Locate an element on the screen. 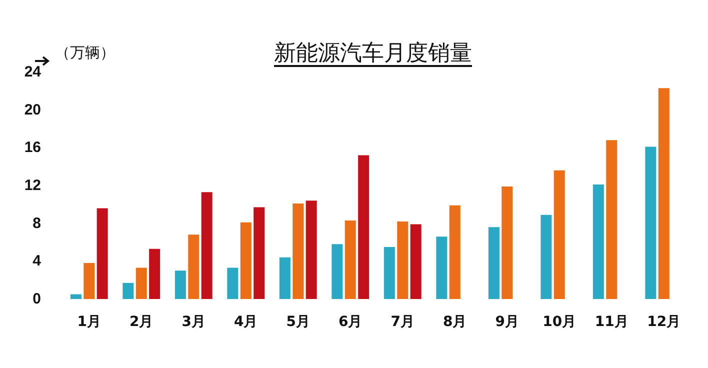 The image size is (708, 368). x-tick-label: 12月 is located at coordinates (664, 322).